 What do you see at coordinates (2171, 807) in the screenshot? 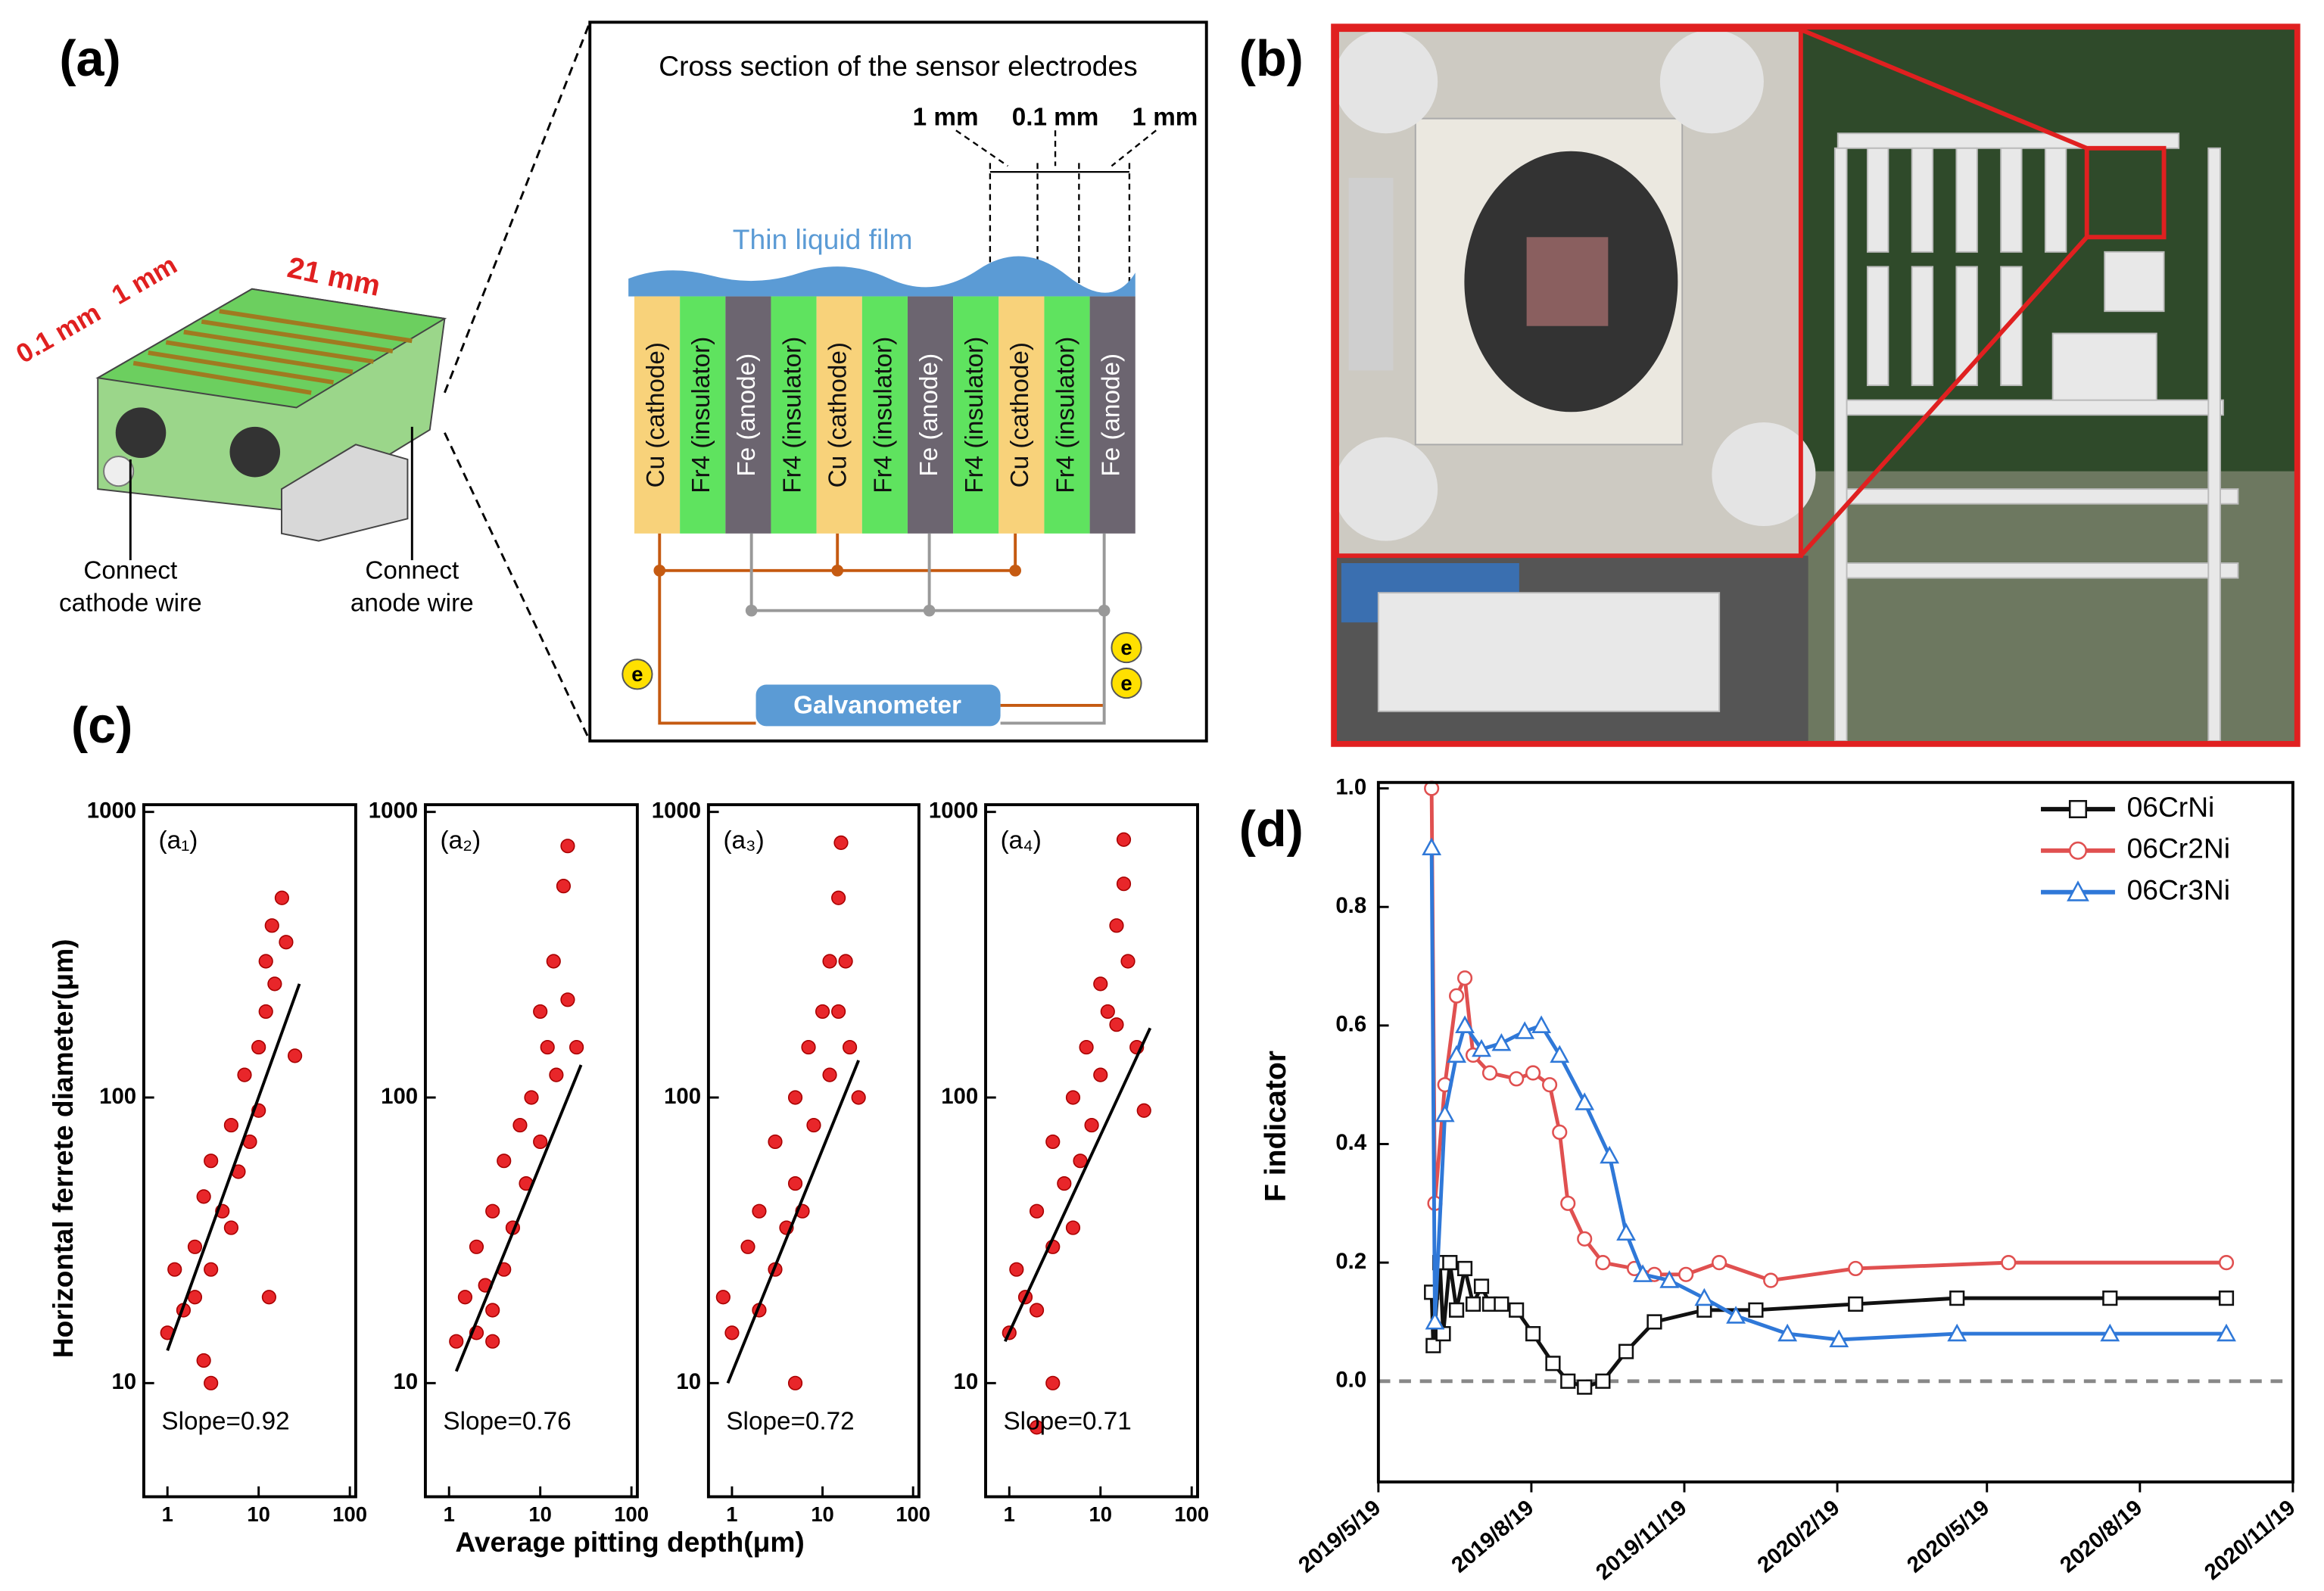
I see `legend-label: 06CrNi` at bounding box center [2171, 807].